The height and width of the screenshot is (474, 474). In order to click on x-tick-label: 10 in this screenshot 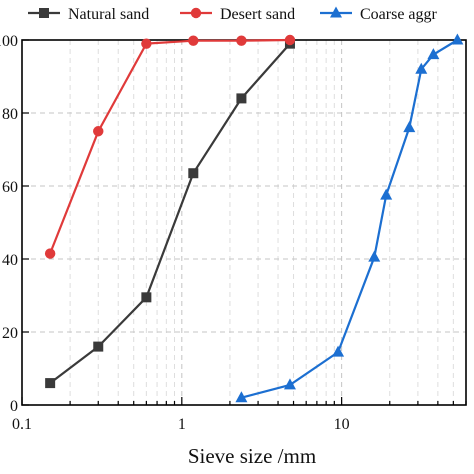, I will do `click(342, 424)`.